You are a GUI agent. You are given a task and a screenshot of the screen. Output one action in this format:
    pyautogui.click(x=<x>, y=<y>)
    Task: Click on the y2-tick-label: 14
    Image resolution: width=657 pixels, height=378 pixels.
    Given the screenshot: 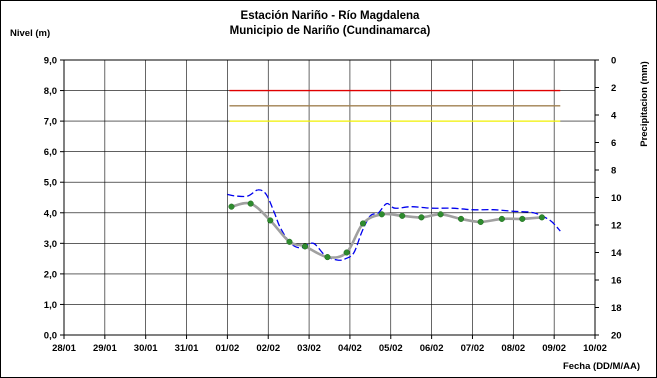 What is the action you would take?
    pyautogui.click(x=616, y=253)
    